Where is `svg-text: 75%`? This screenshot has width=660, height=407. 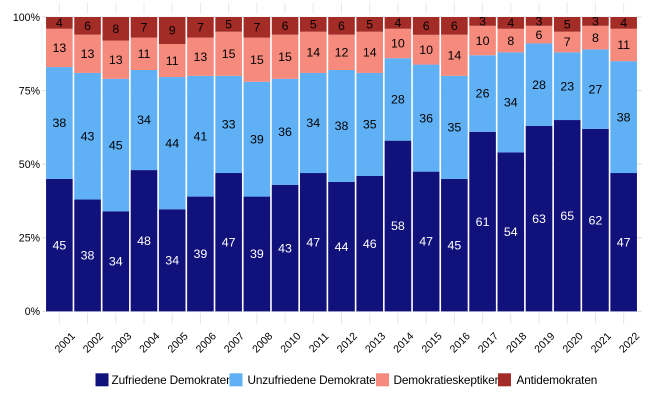 svg-text: 75% is located at coordinates (30, 91).